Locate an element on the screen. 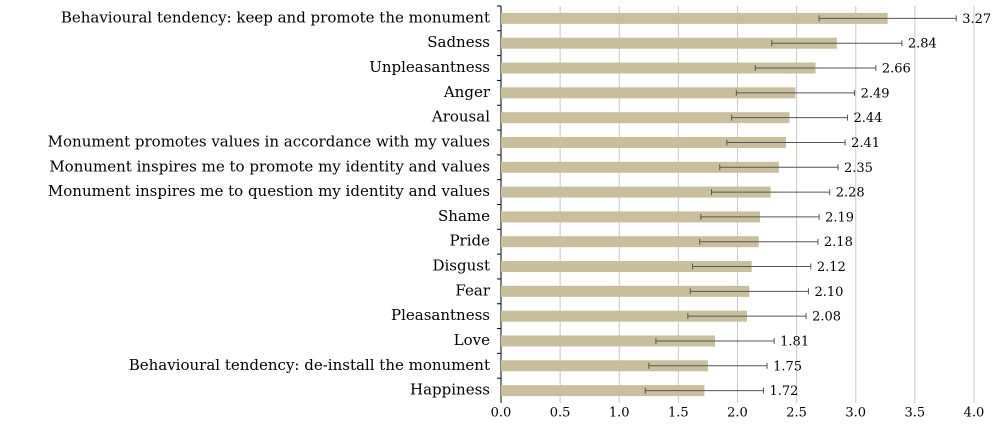 Image resolution: width=997 pixels, height=425 pixels. y-tick-label: Unpleasantness is located at coordinates (429, 67).